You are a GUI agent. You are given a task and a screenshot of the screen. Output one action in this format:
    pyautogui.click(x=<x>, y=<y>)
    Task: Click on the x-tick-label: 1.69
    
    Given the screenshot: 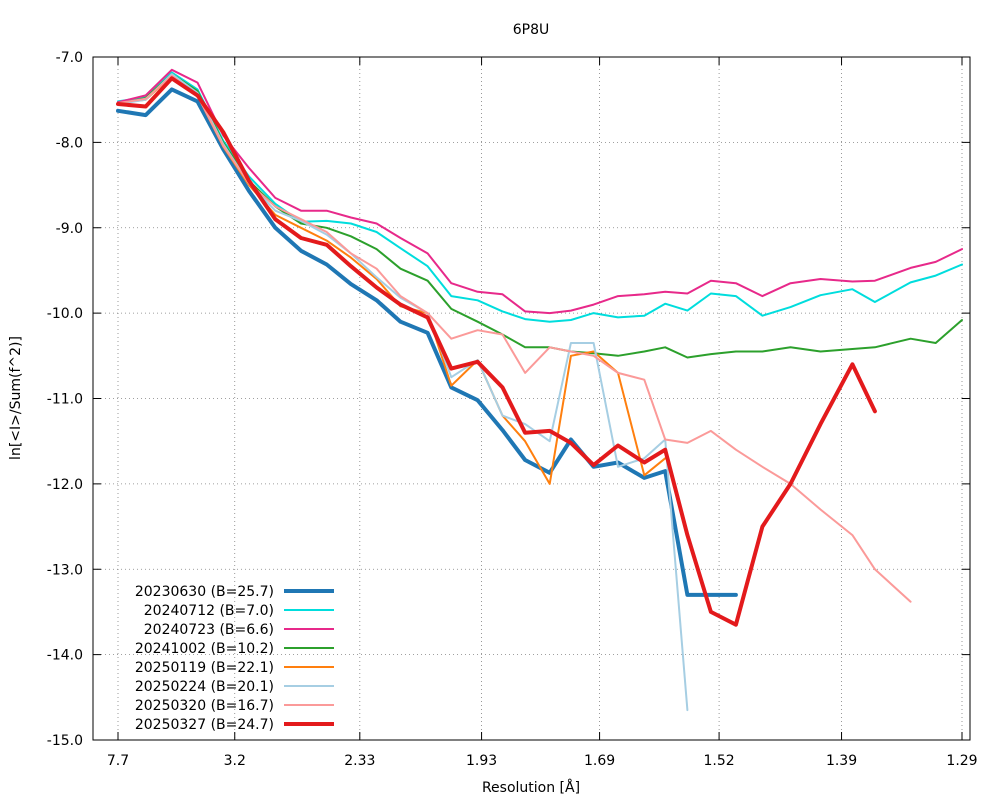 What is the action you would take?
    pyautogui.click(x=599, y=761)
    